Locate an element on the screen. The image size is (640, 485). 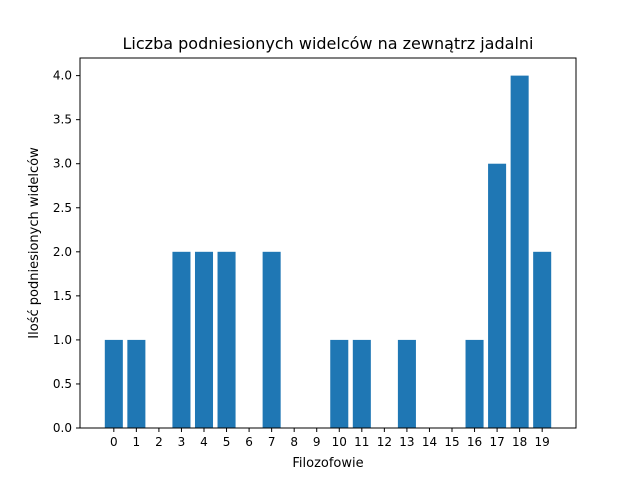
y-tick-label: 2.5 is located at coordinates (62, 208).